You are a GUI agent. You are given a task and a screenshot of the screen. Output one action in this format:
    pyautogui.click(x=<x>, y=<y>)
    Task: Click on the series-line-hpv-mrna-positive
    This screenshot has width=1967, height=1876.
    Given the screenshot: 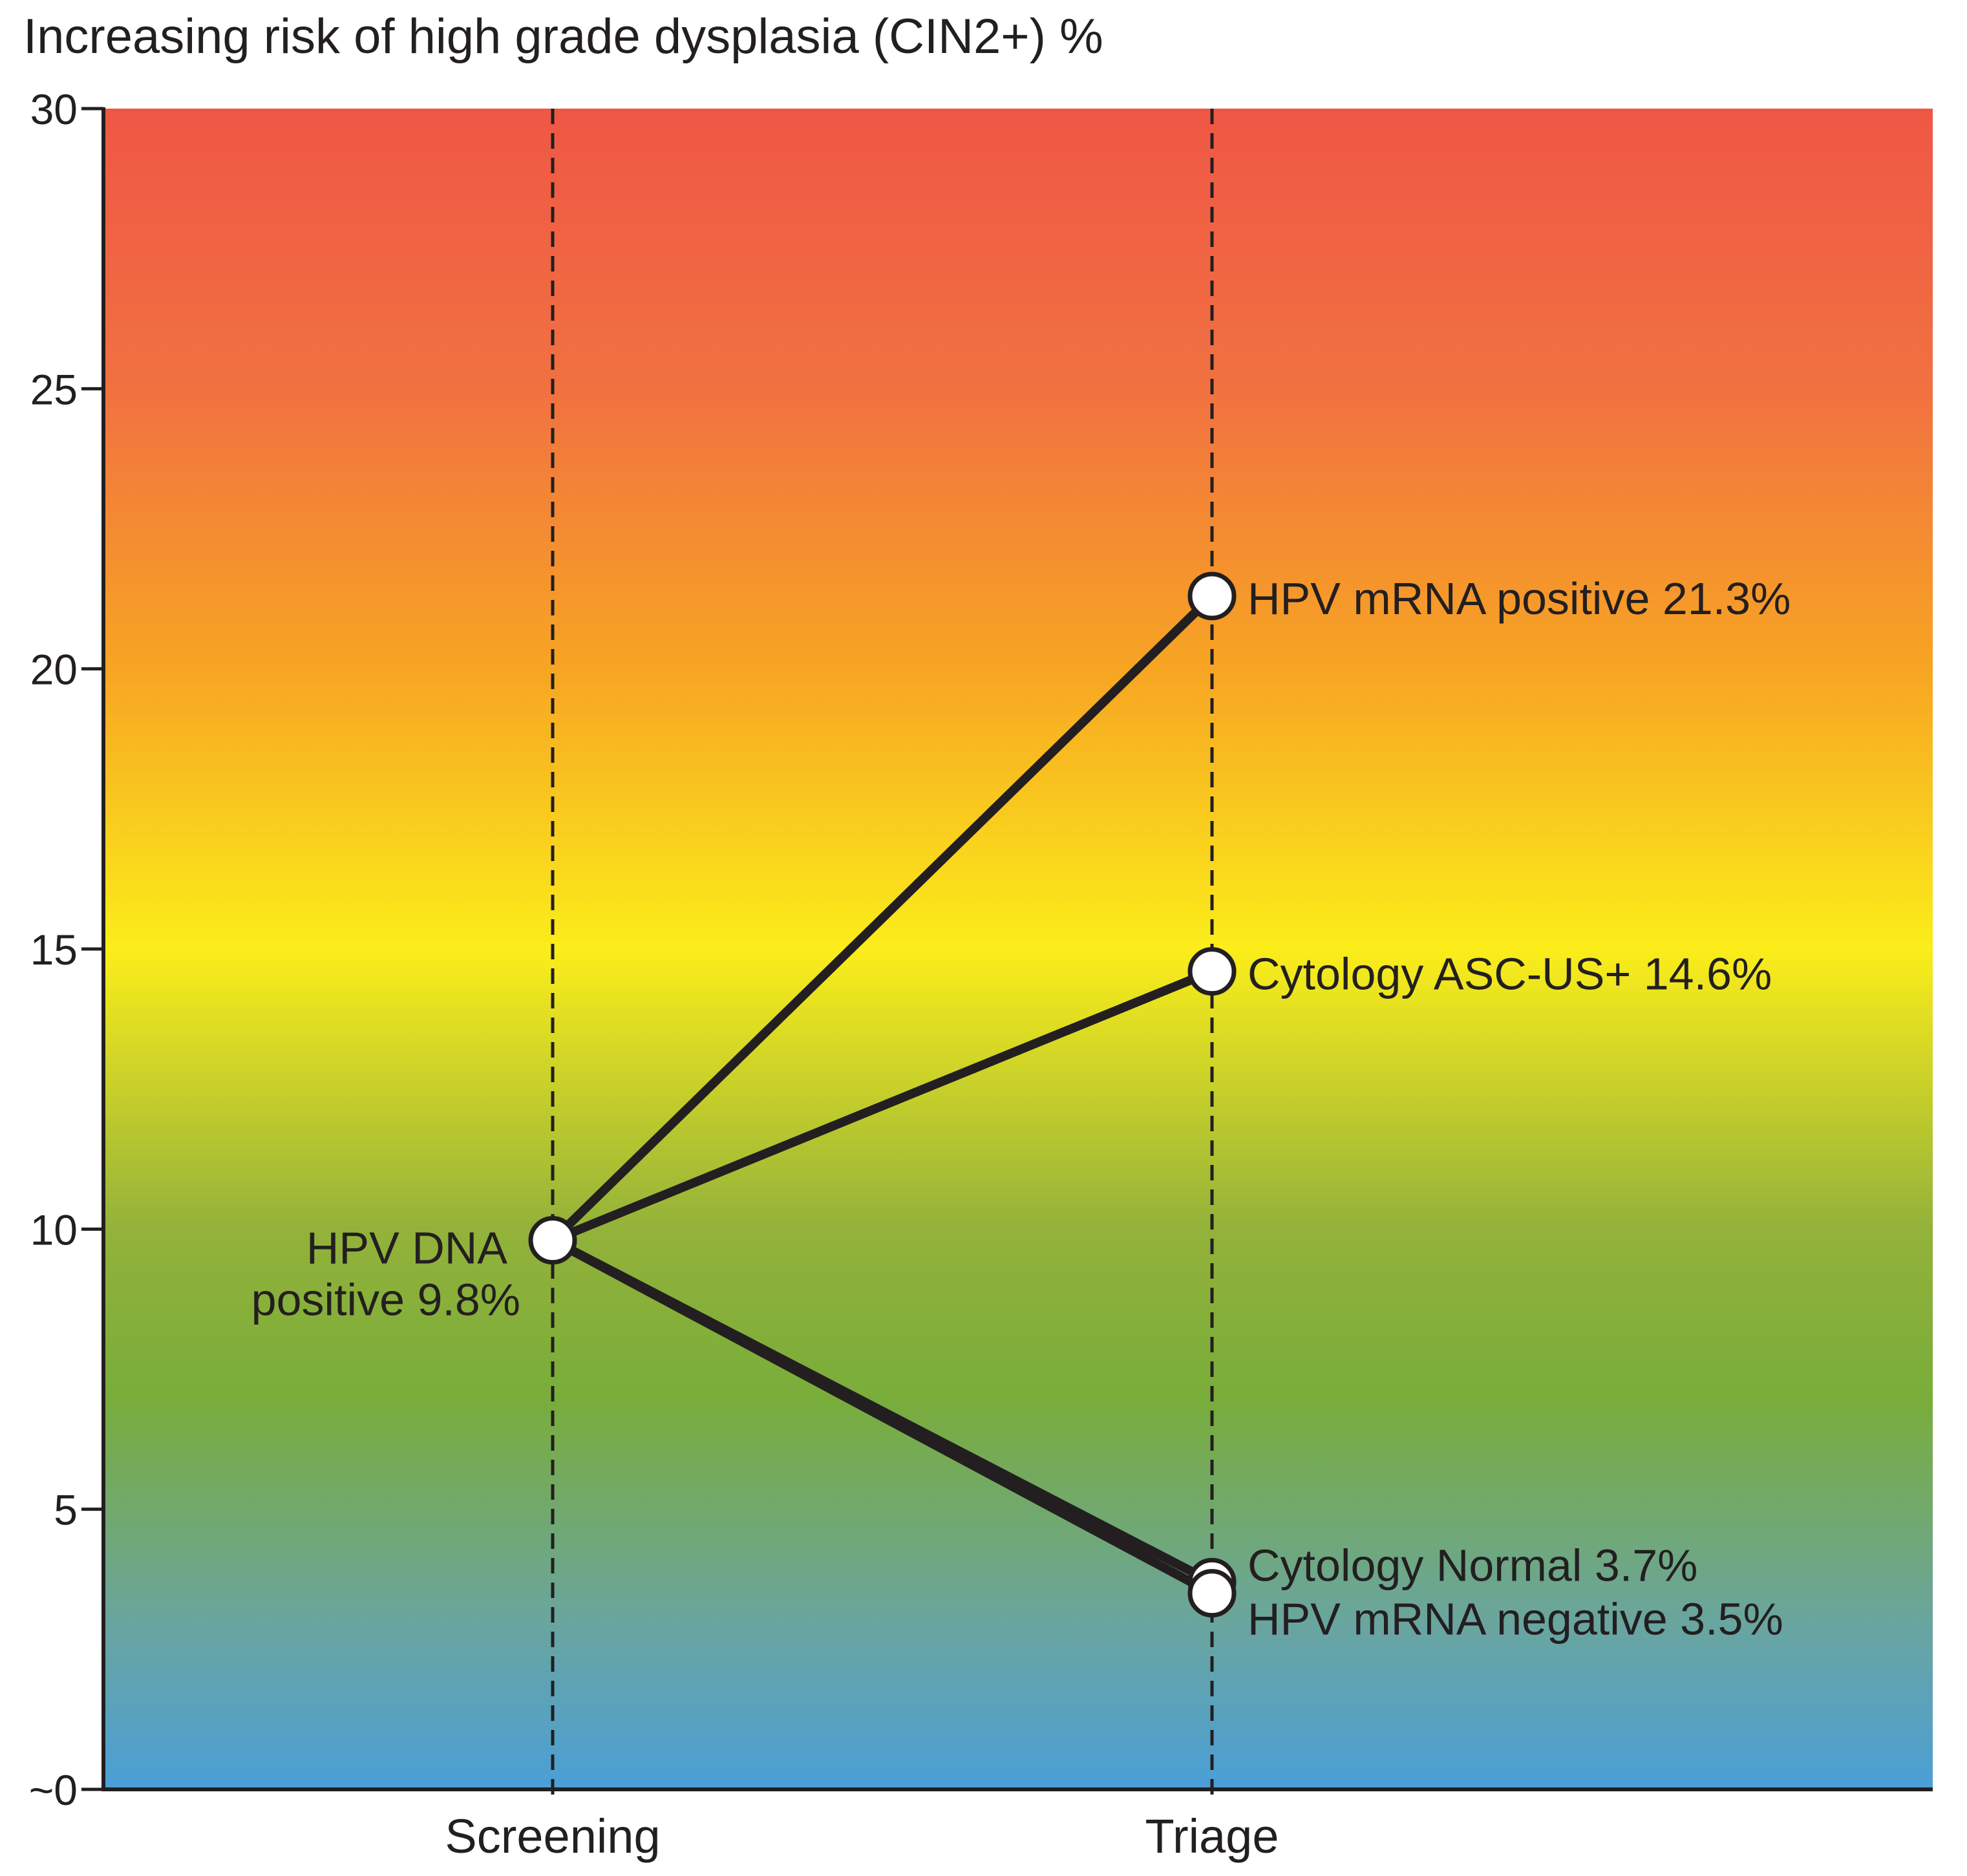 What is the action you would take?
    pyautogui.click(x=882, y=918)
    